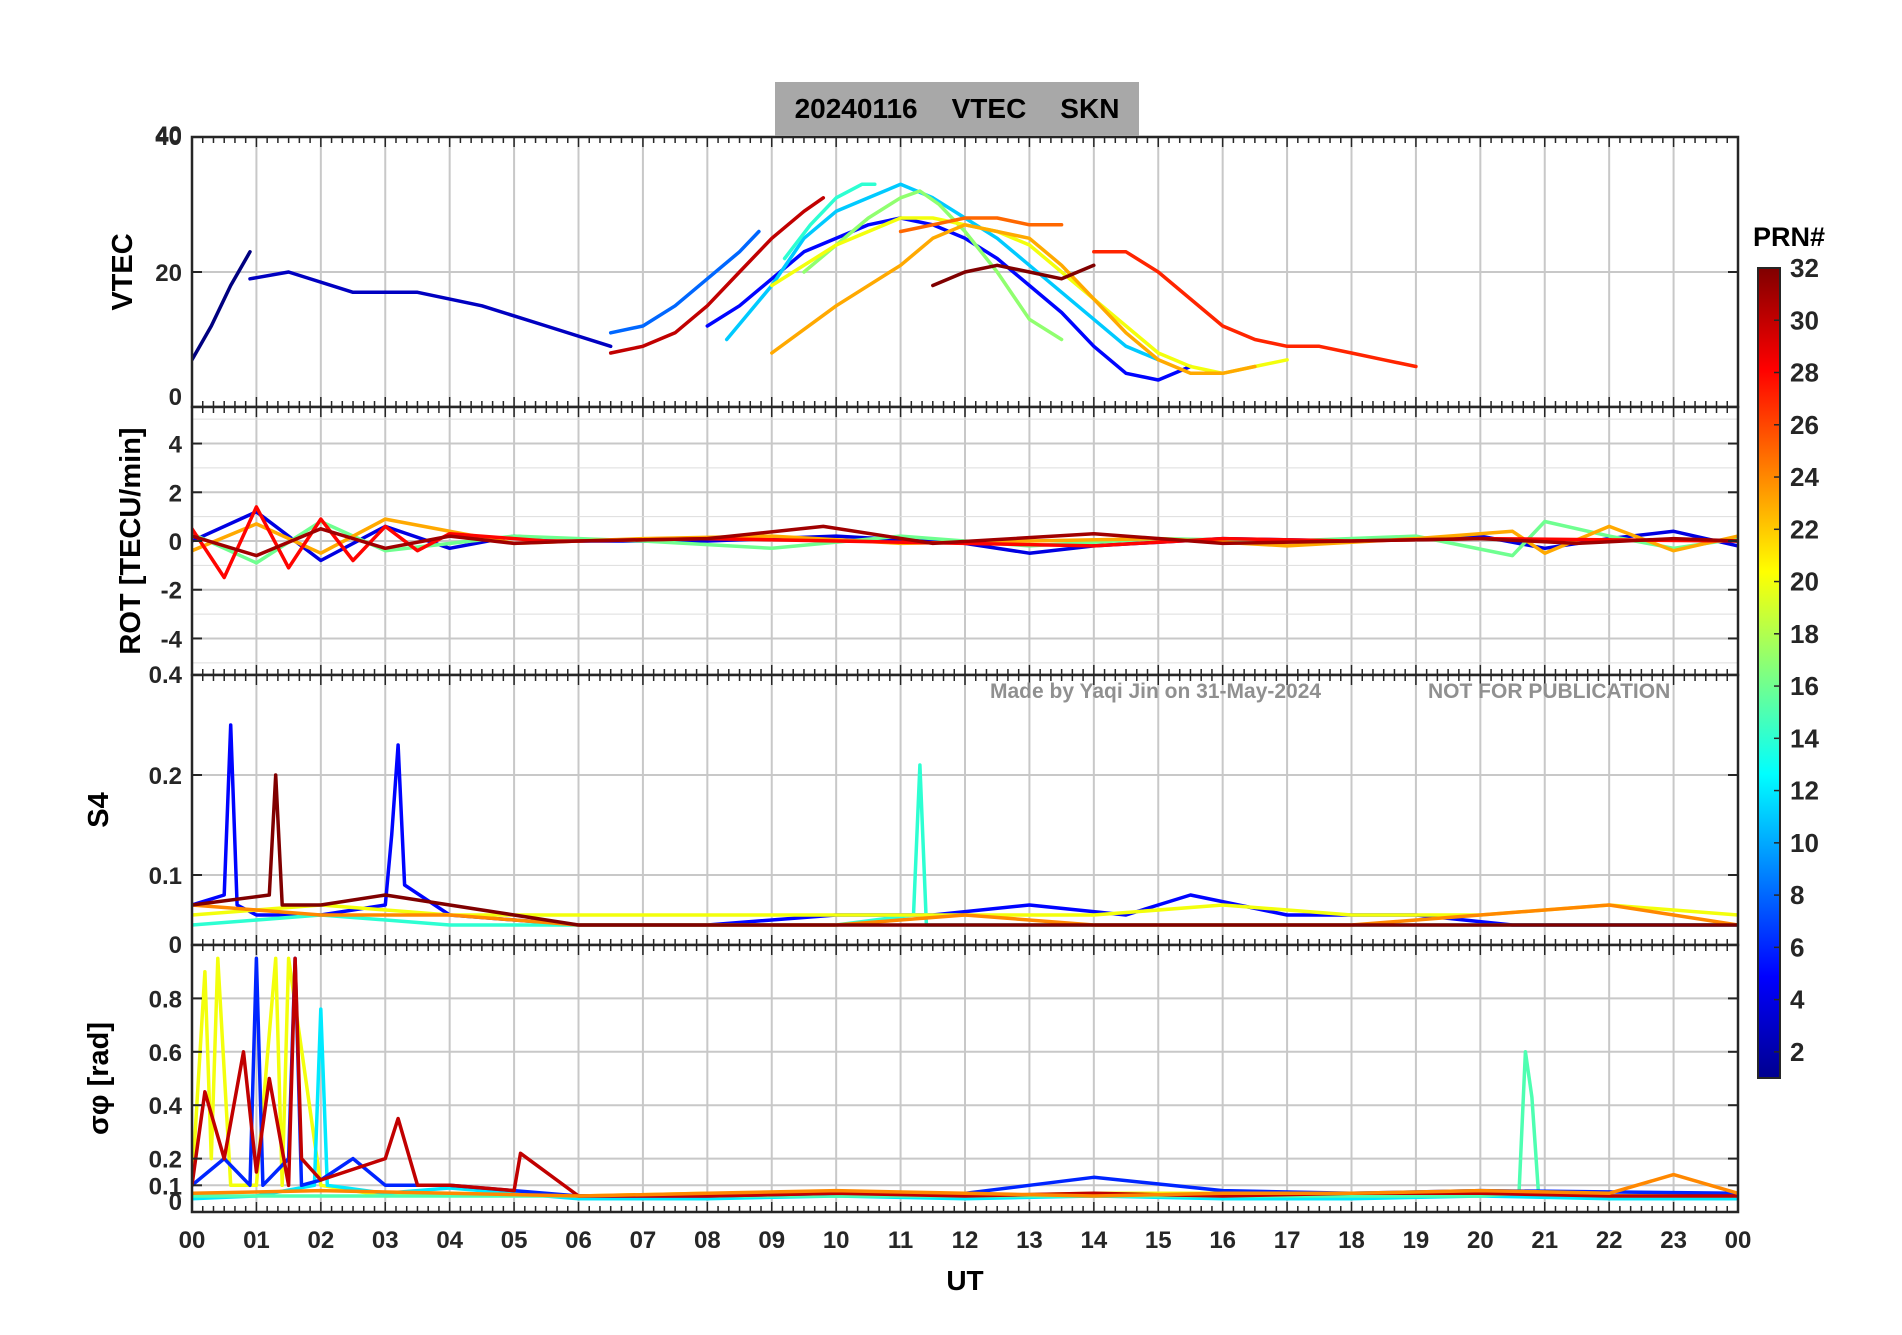  What do you see at coordinates (1090, 108) in the screenshot?
I see `title-station: SKN` at bounding box center [1090, 108].